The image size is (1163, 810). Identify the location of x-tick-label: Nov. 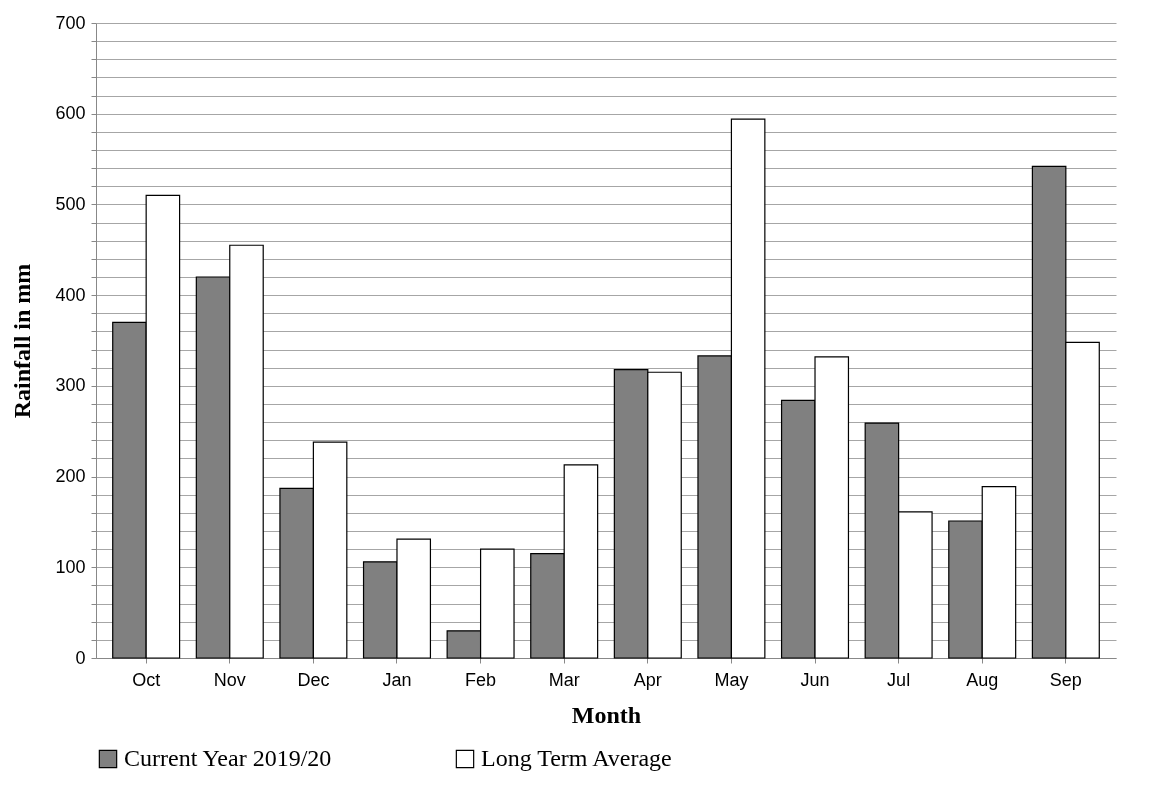
(229, 679).